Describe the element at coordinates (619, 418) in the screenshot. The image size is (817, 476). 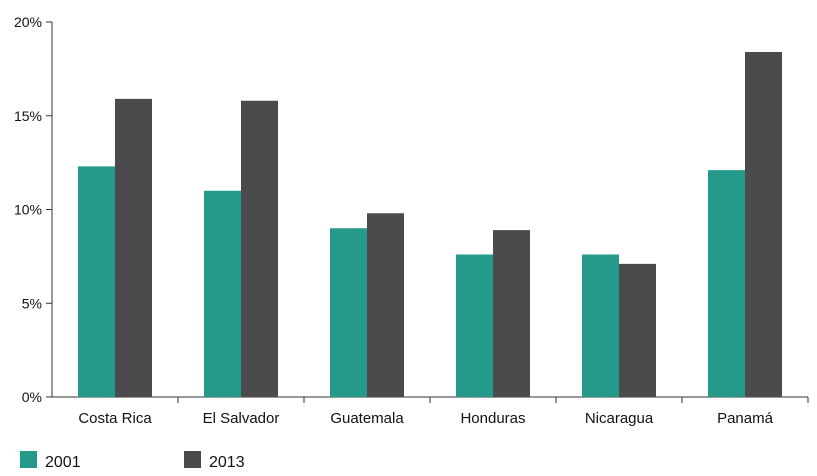
I see `category-label: Nicaragua` at that location.